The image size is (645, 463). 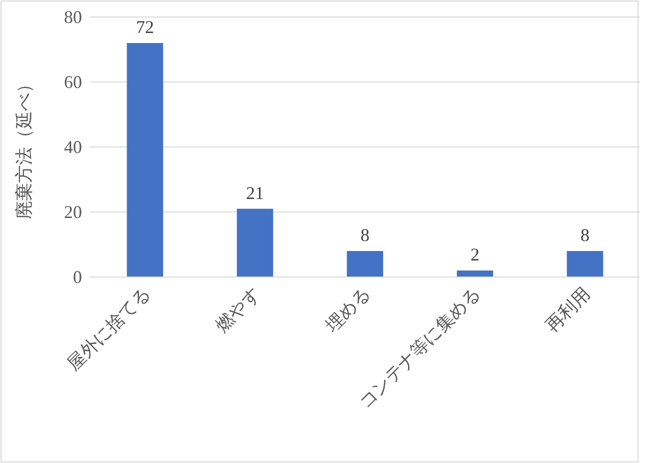 I want to click on ytick: 60, so click(x=73, y=82).